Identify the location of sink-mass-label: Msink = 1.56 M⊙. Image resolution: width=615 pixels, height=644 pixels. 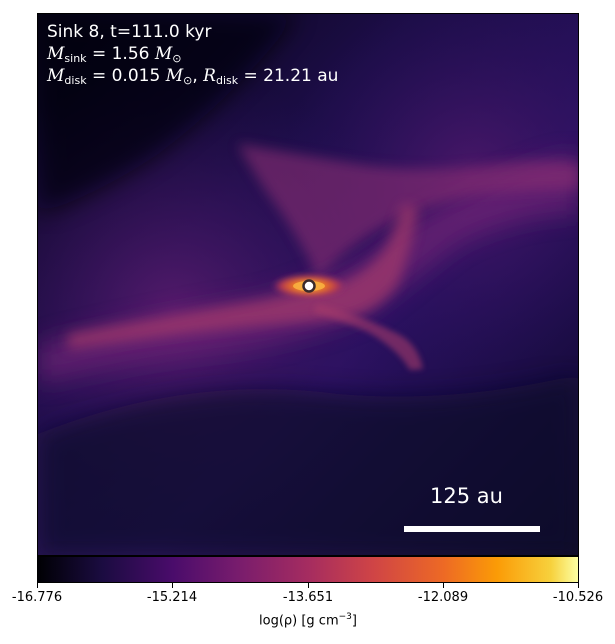
(114, 54).